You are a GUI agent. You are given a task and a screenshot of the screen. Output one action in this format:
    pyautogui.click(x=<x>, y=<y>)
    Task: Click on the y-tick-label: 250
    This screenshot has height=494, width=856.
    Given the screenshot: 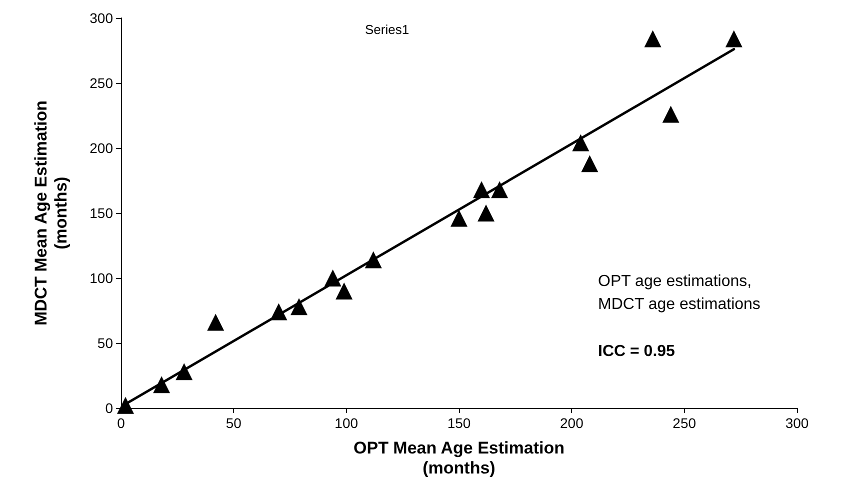 What is the action you would take?
    pyautogui.click(x=102, y=83)
    